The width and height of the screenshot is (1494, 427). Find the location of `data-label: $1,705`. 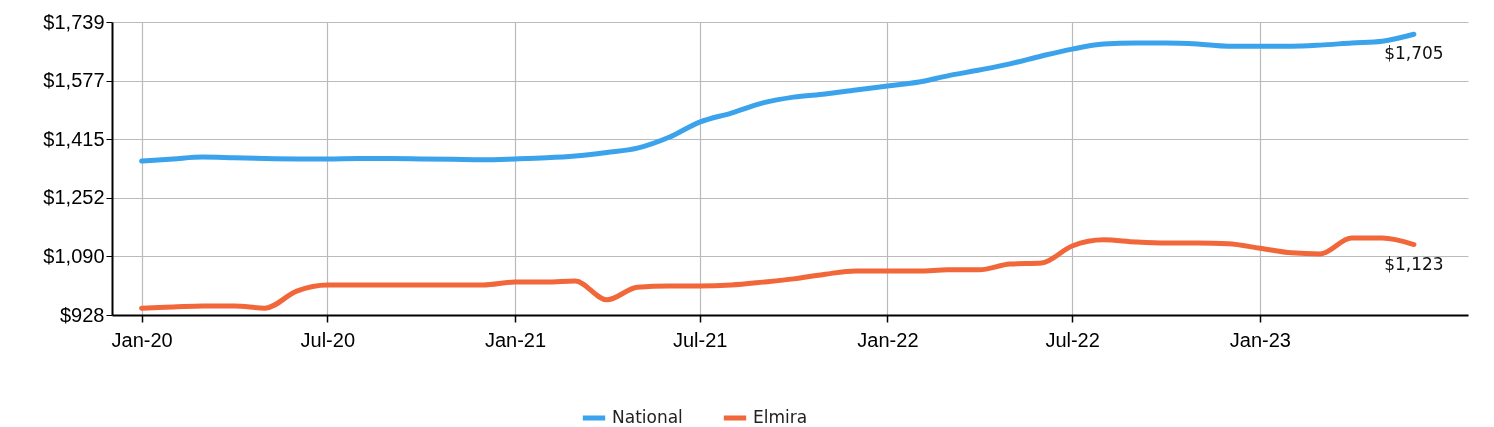

data-label: $1,705 is located at coordinates (1414, 53).